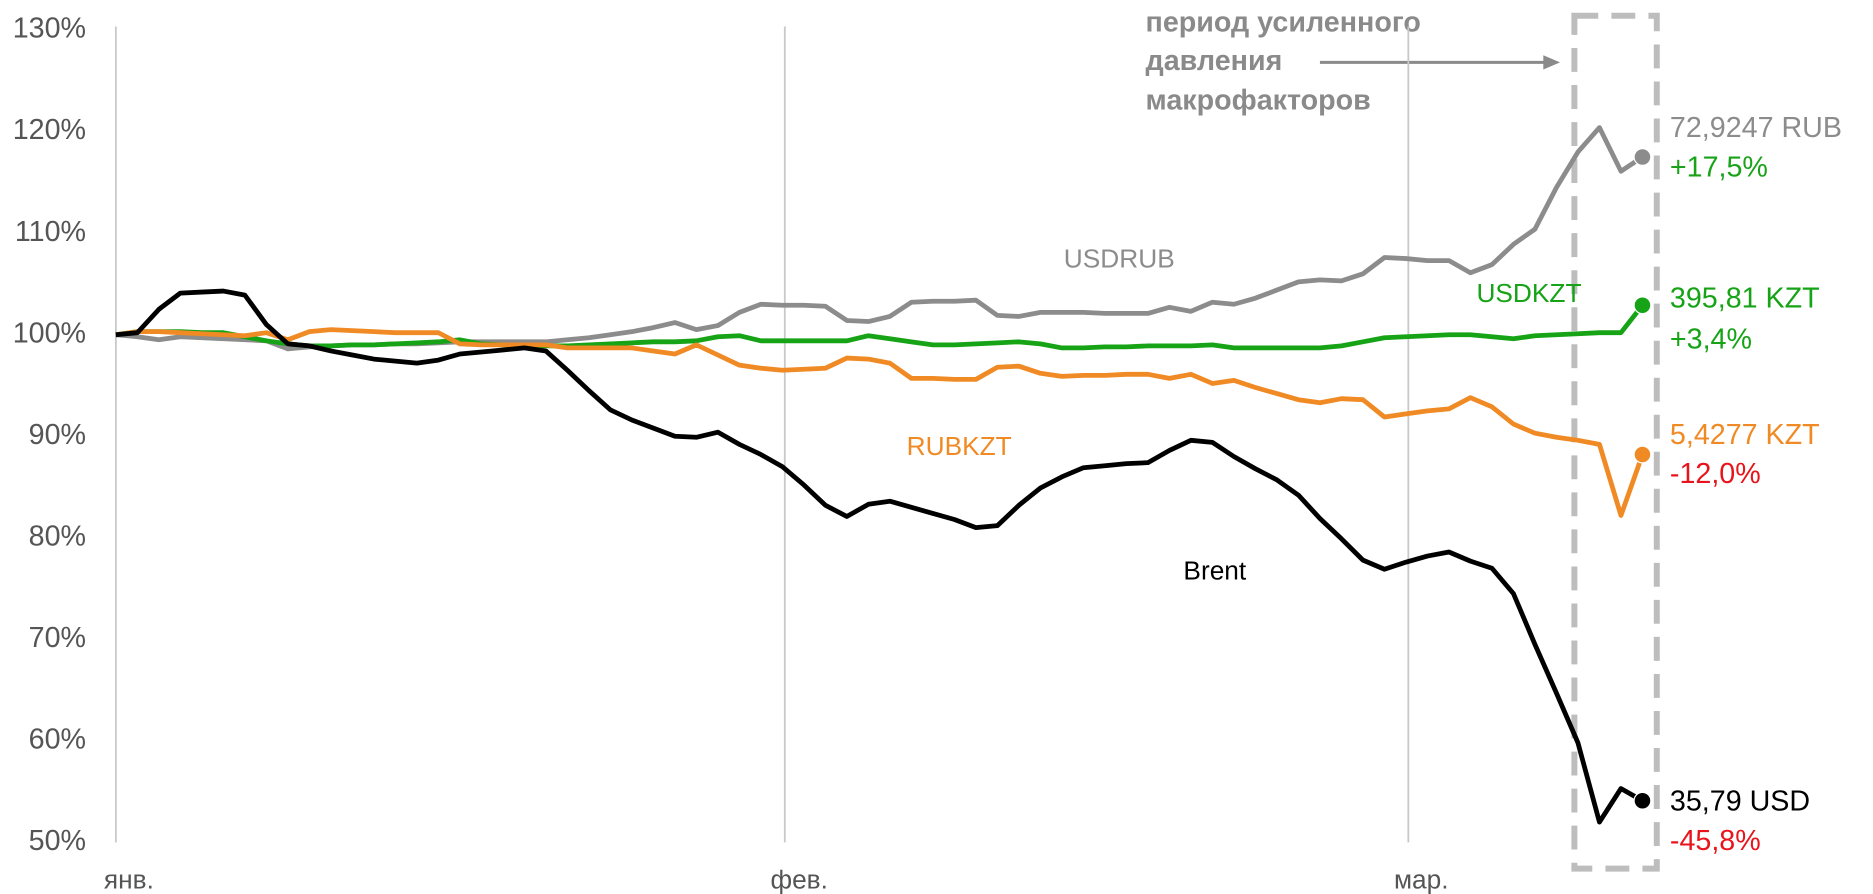  What do you see at coordinates (49, 333) in the screenshot?
I see `y-tick-label: 100%` at bounding box center [49, 333].